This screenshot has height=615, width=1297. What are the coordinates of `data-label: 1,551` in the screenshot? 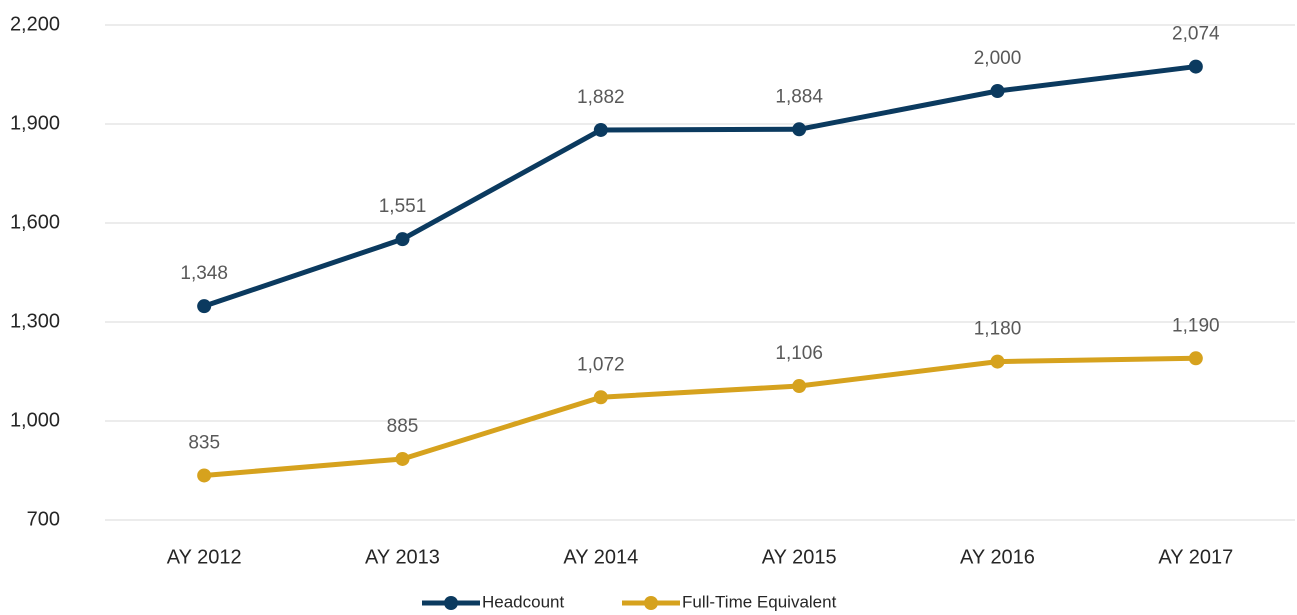 It's located at (403, 206).